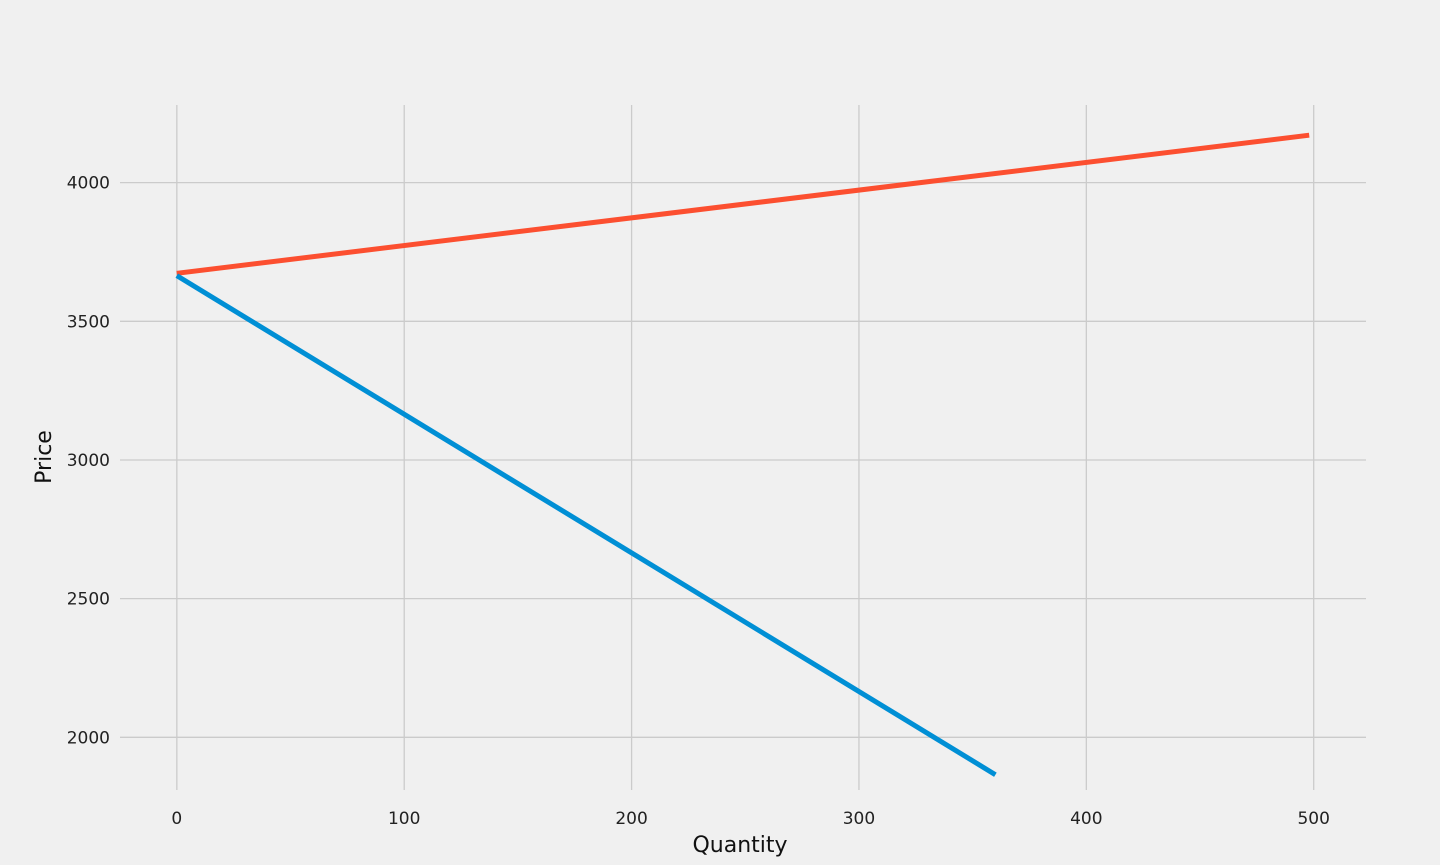 The height and width of the screenshot is (865, 1440). I want to click on x-tick-label: 300, so click(859, 819).